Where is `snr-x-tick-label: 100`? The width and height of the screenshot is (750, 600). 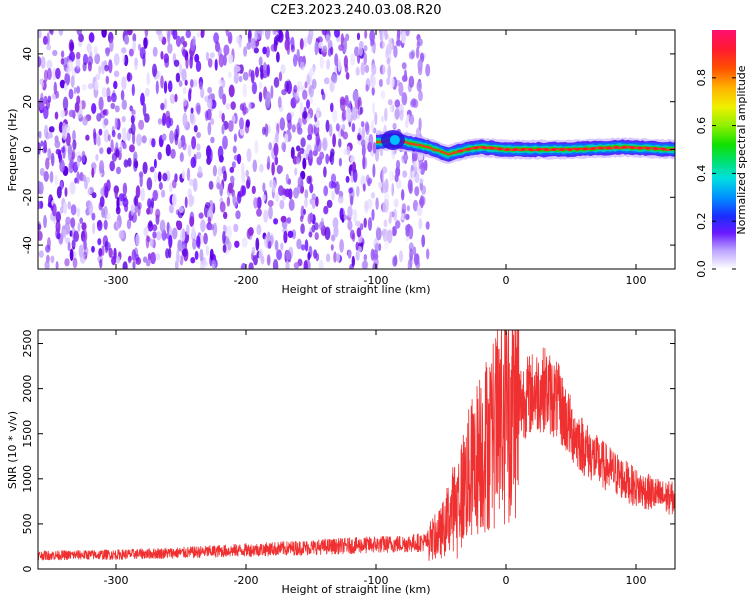
snr-x-tick-label: 100 is located at coordinates (636, 580).